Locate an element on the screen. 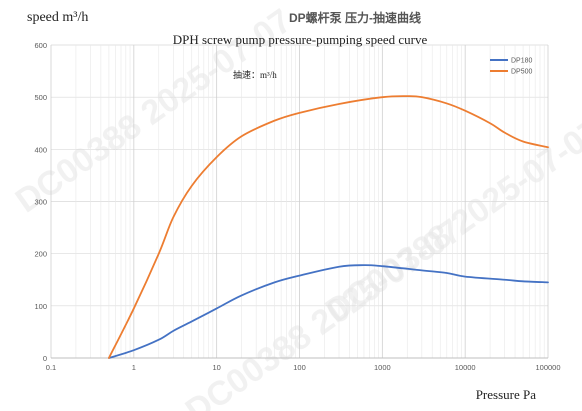 The width and height of the screenshot is (582, 411). y-tick-label: 600 is located at coordinates (40, 45).